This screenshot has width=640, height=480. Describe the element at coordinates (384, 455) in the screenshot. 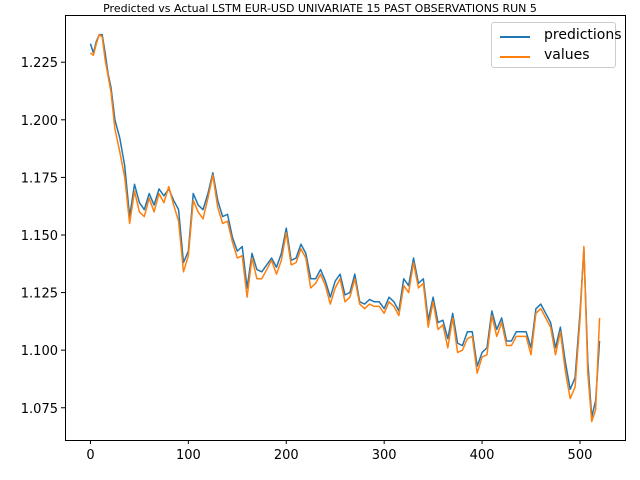

I see `x-tick-label: 300` at that location.